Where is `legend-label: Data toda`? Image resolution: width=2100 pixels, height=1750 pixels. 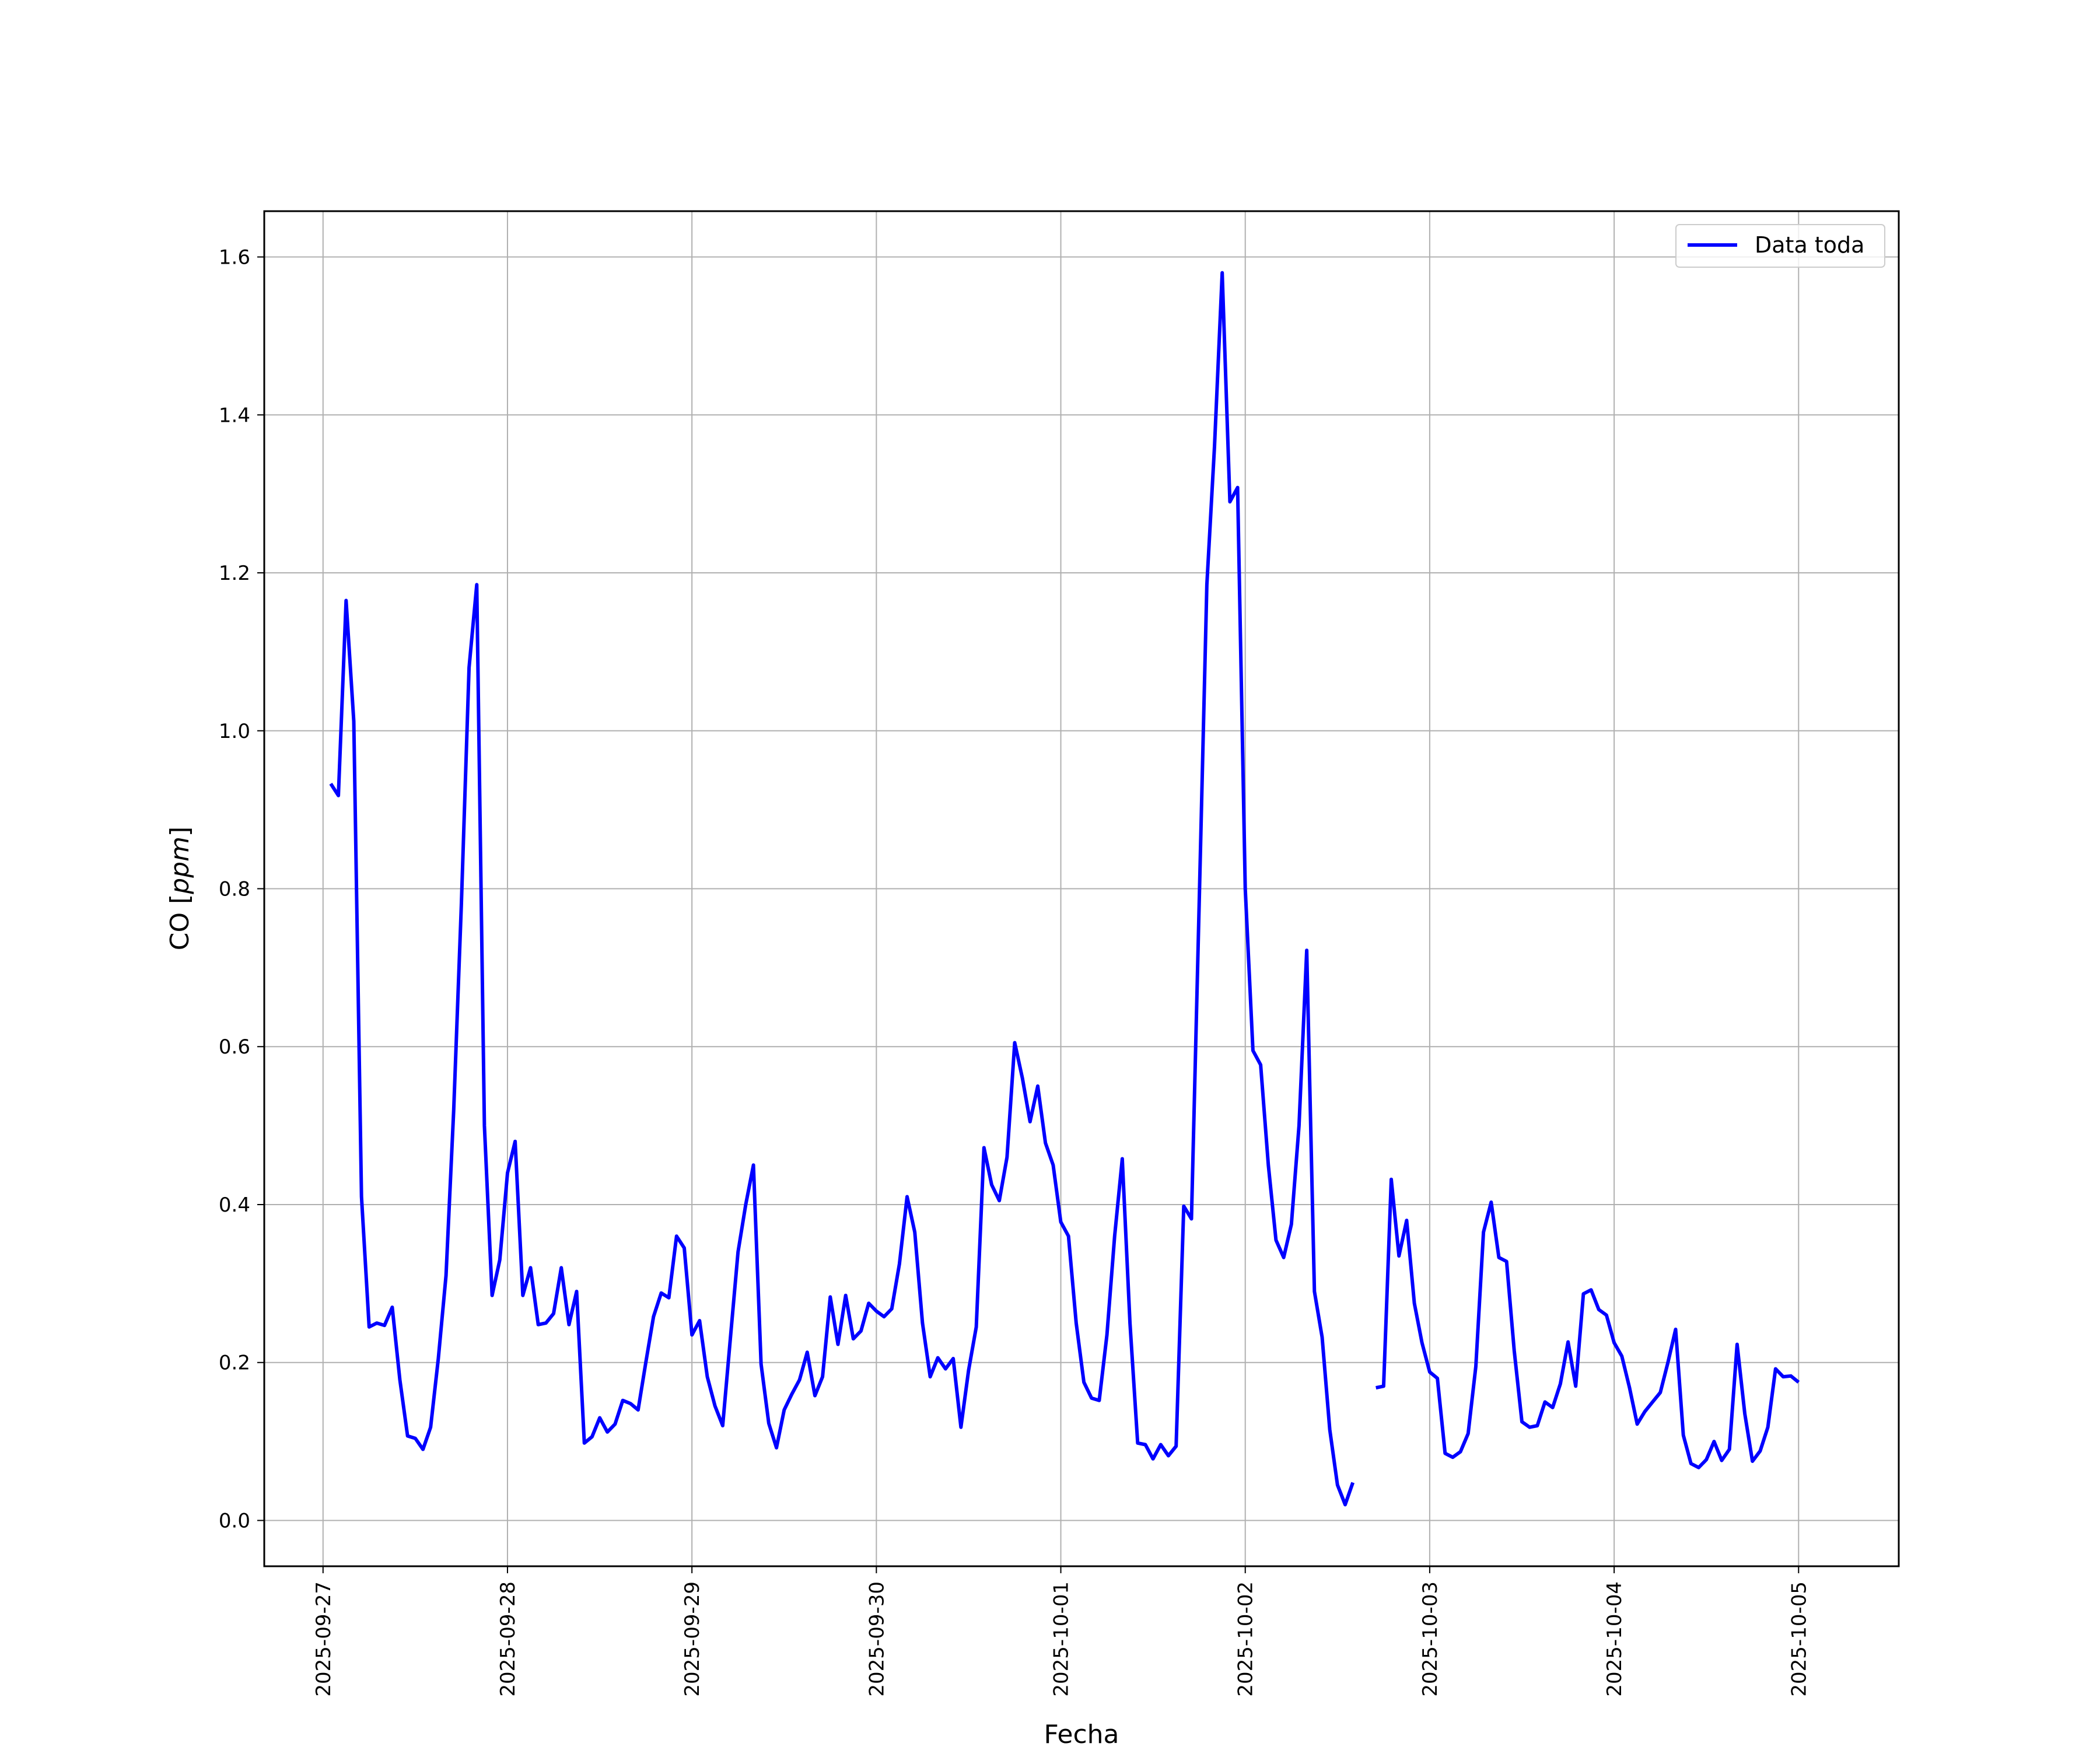 legend-label: Data toda is located at coordinates (1810, 245).